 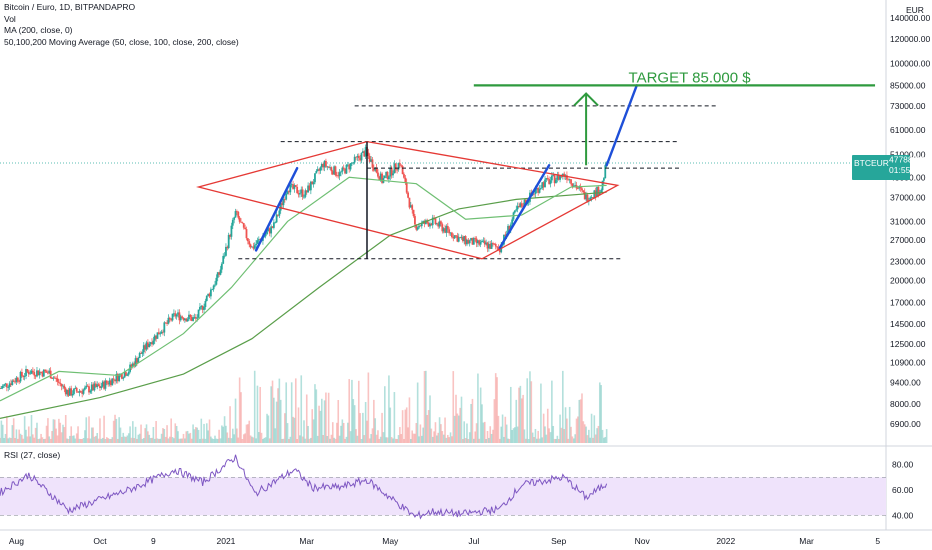 I want to click on x-tick-label: 5, so click(x=877, y=541).